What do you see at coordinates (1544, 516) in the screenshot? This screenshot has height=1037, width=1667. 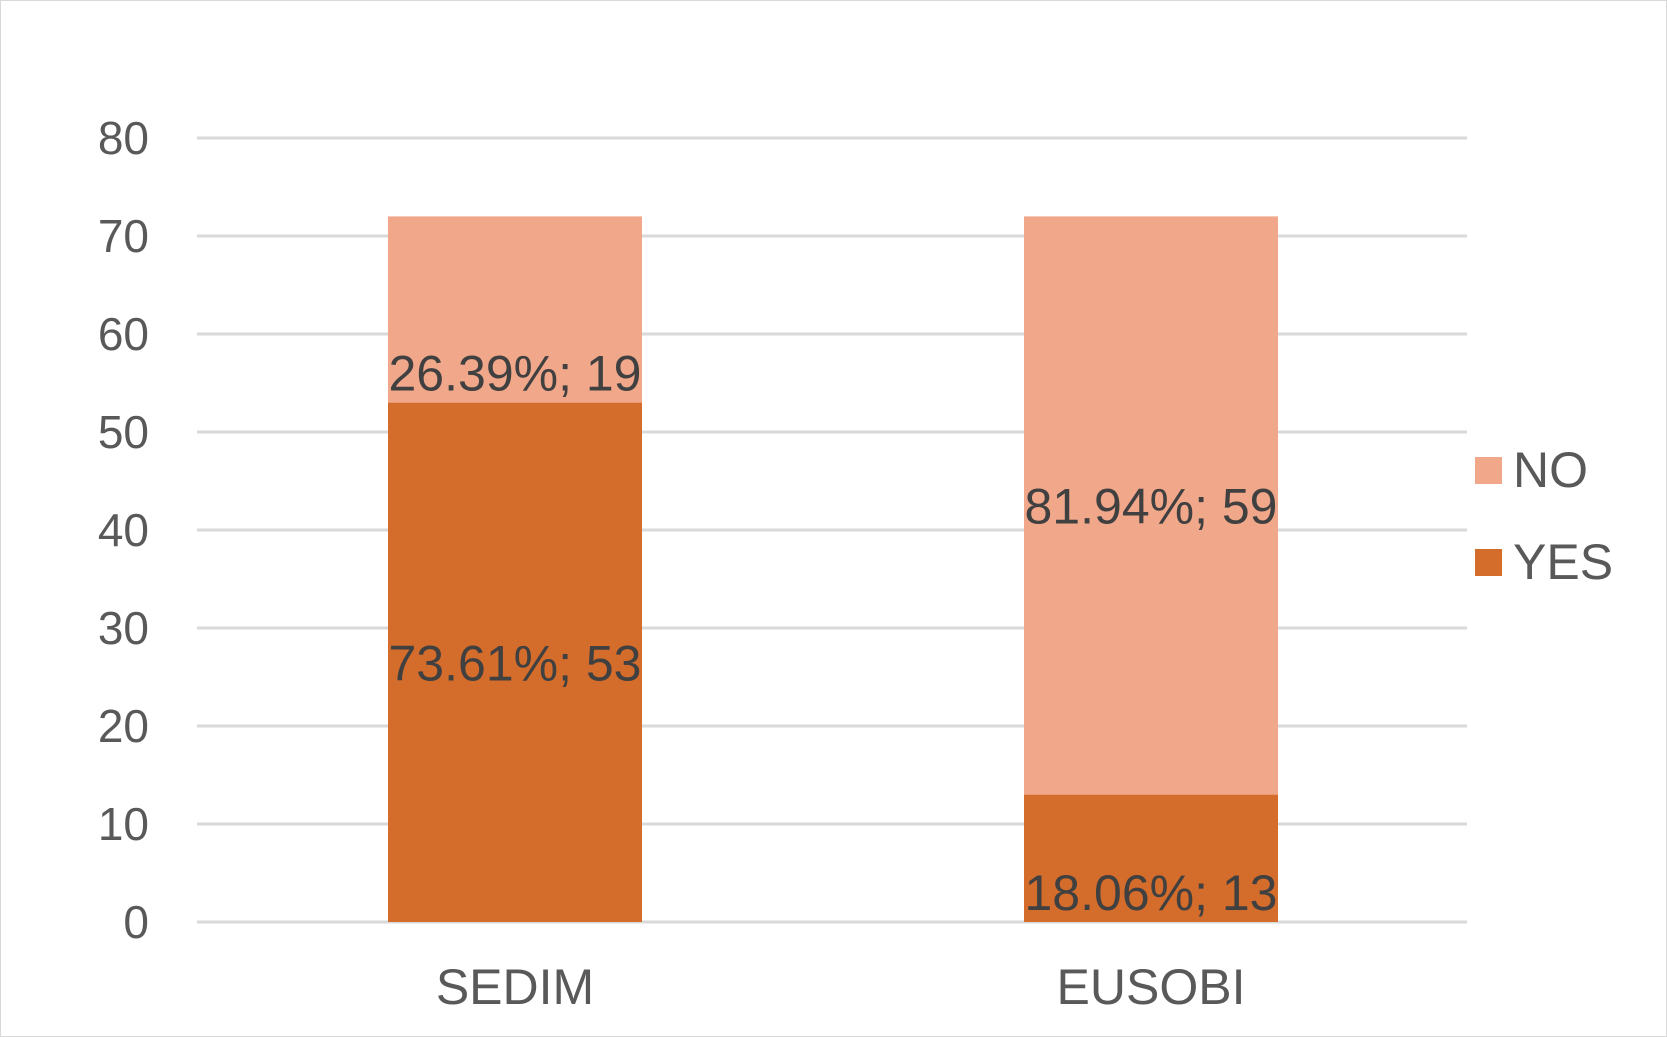 I see `legend: NO YES` at bounding box center [1544, 516].